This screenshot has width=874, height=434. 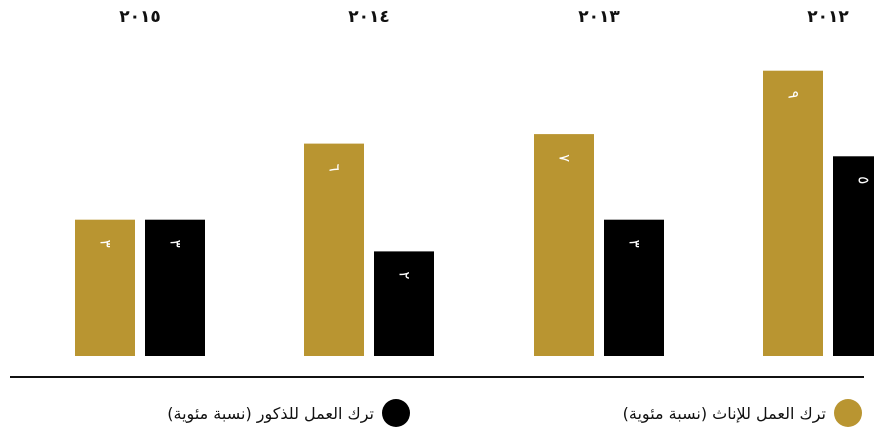 I want to click on legend-swatch-male, so click(x=396, y=413).